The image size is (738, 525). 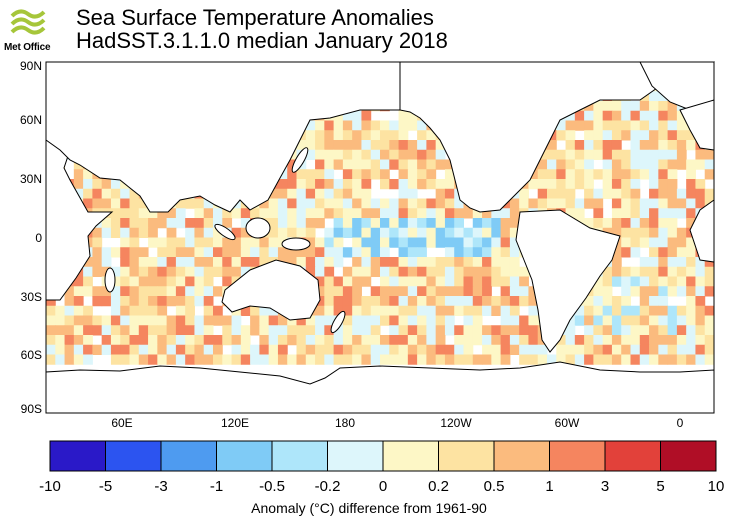 What do you see at coordinates (296, 244) in the screenshot?
I see `island-new-guinea` at bounding box center [296, 244].